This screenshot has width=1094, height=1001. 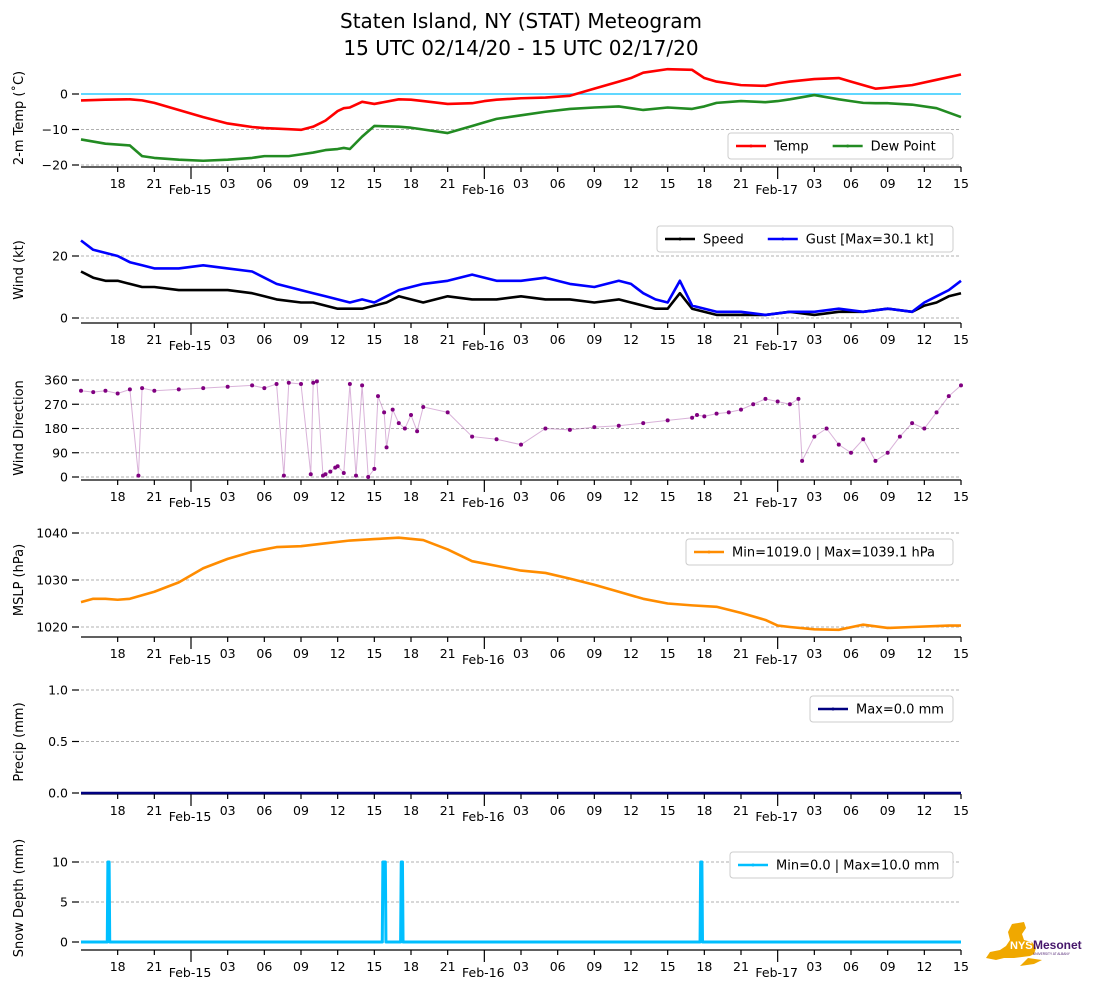 I want to click on logo-mesonet-text: Mesonet, so click(x=1057, y=945).